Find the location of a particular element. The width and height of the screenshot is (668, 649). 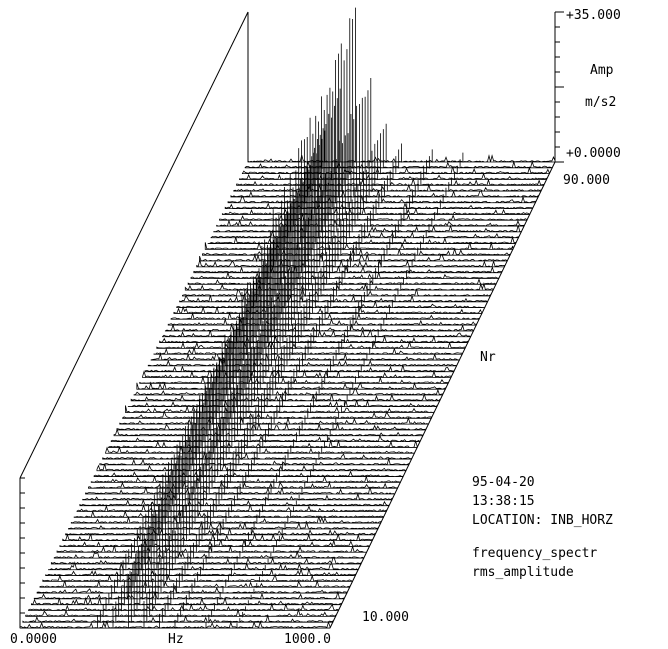

info-location: LOCATION: INB_HORZ is located at coordinates (542, 520).